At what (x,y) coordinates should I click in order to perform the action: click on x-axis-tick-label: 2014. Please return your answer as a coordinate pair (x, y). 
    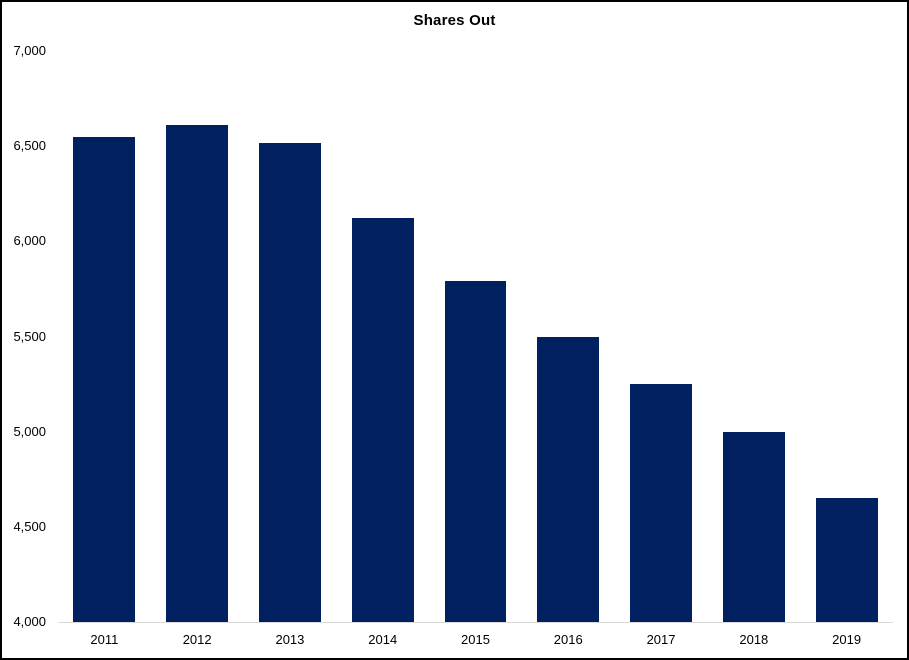
    Looking at the image, I should click on (383, 639).